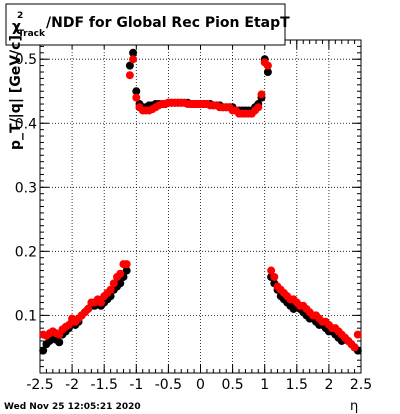  Describe the element at coordinates (26, 60) in the screenshot. I see `y-tick-label: 0.5` at that location.